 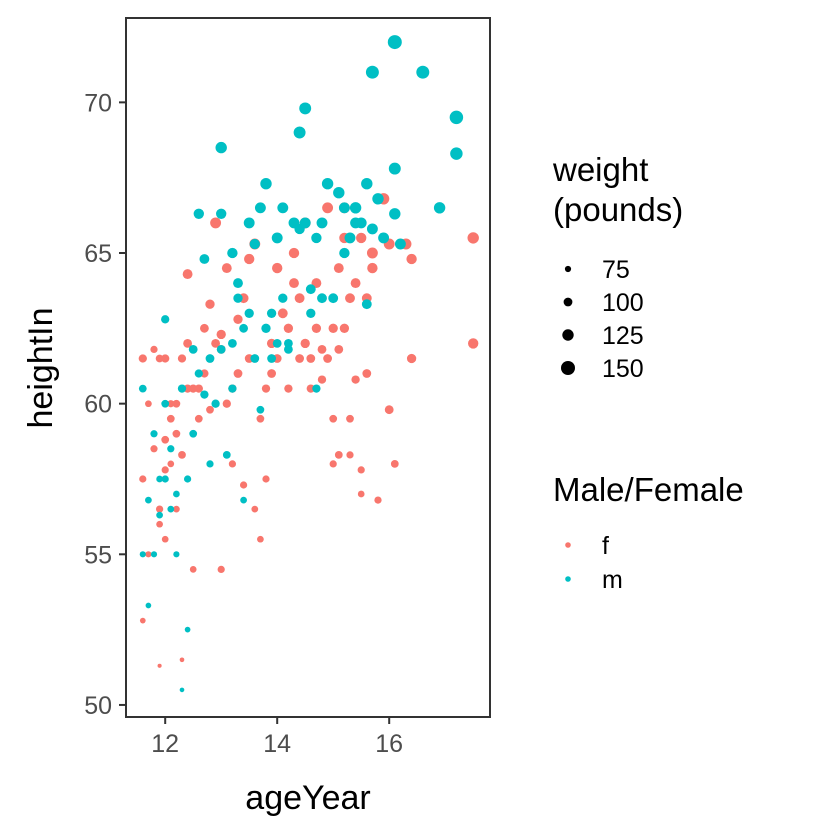 I want to click on color-legend-label: m, so click(x=612, y=580).